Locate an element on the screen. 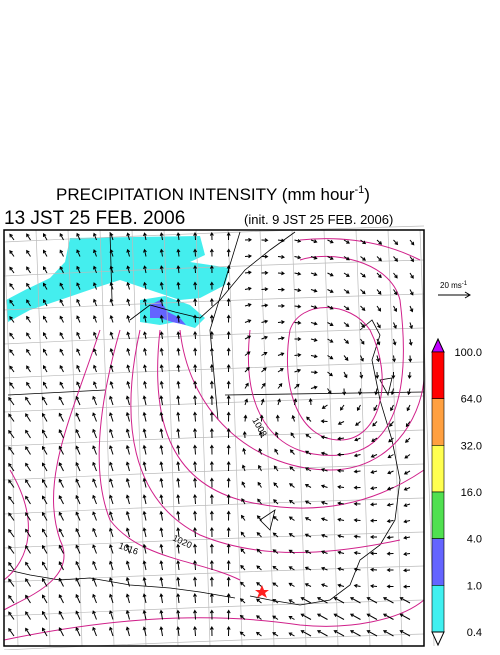  coast is located at coordinates (212, 276).